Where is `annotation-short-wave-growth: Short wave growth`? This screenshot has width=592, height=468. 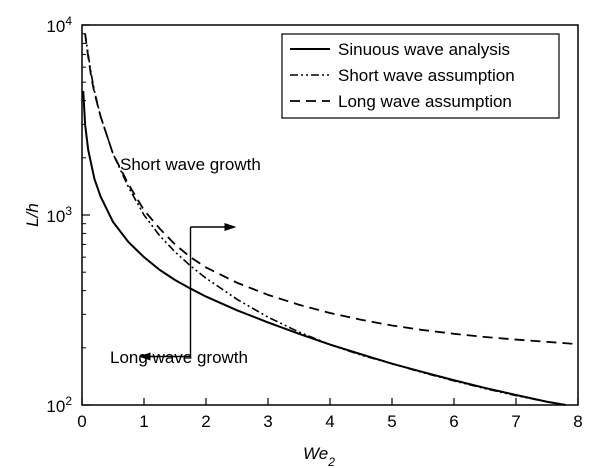 annotation-short-wave-growth: Short wave growth is located at coordinates (190, 164).